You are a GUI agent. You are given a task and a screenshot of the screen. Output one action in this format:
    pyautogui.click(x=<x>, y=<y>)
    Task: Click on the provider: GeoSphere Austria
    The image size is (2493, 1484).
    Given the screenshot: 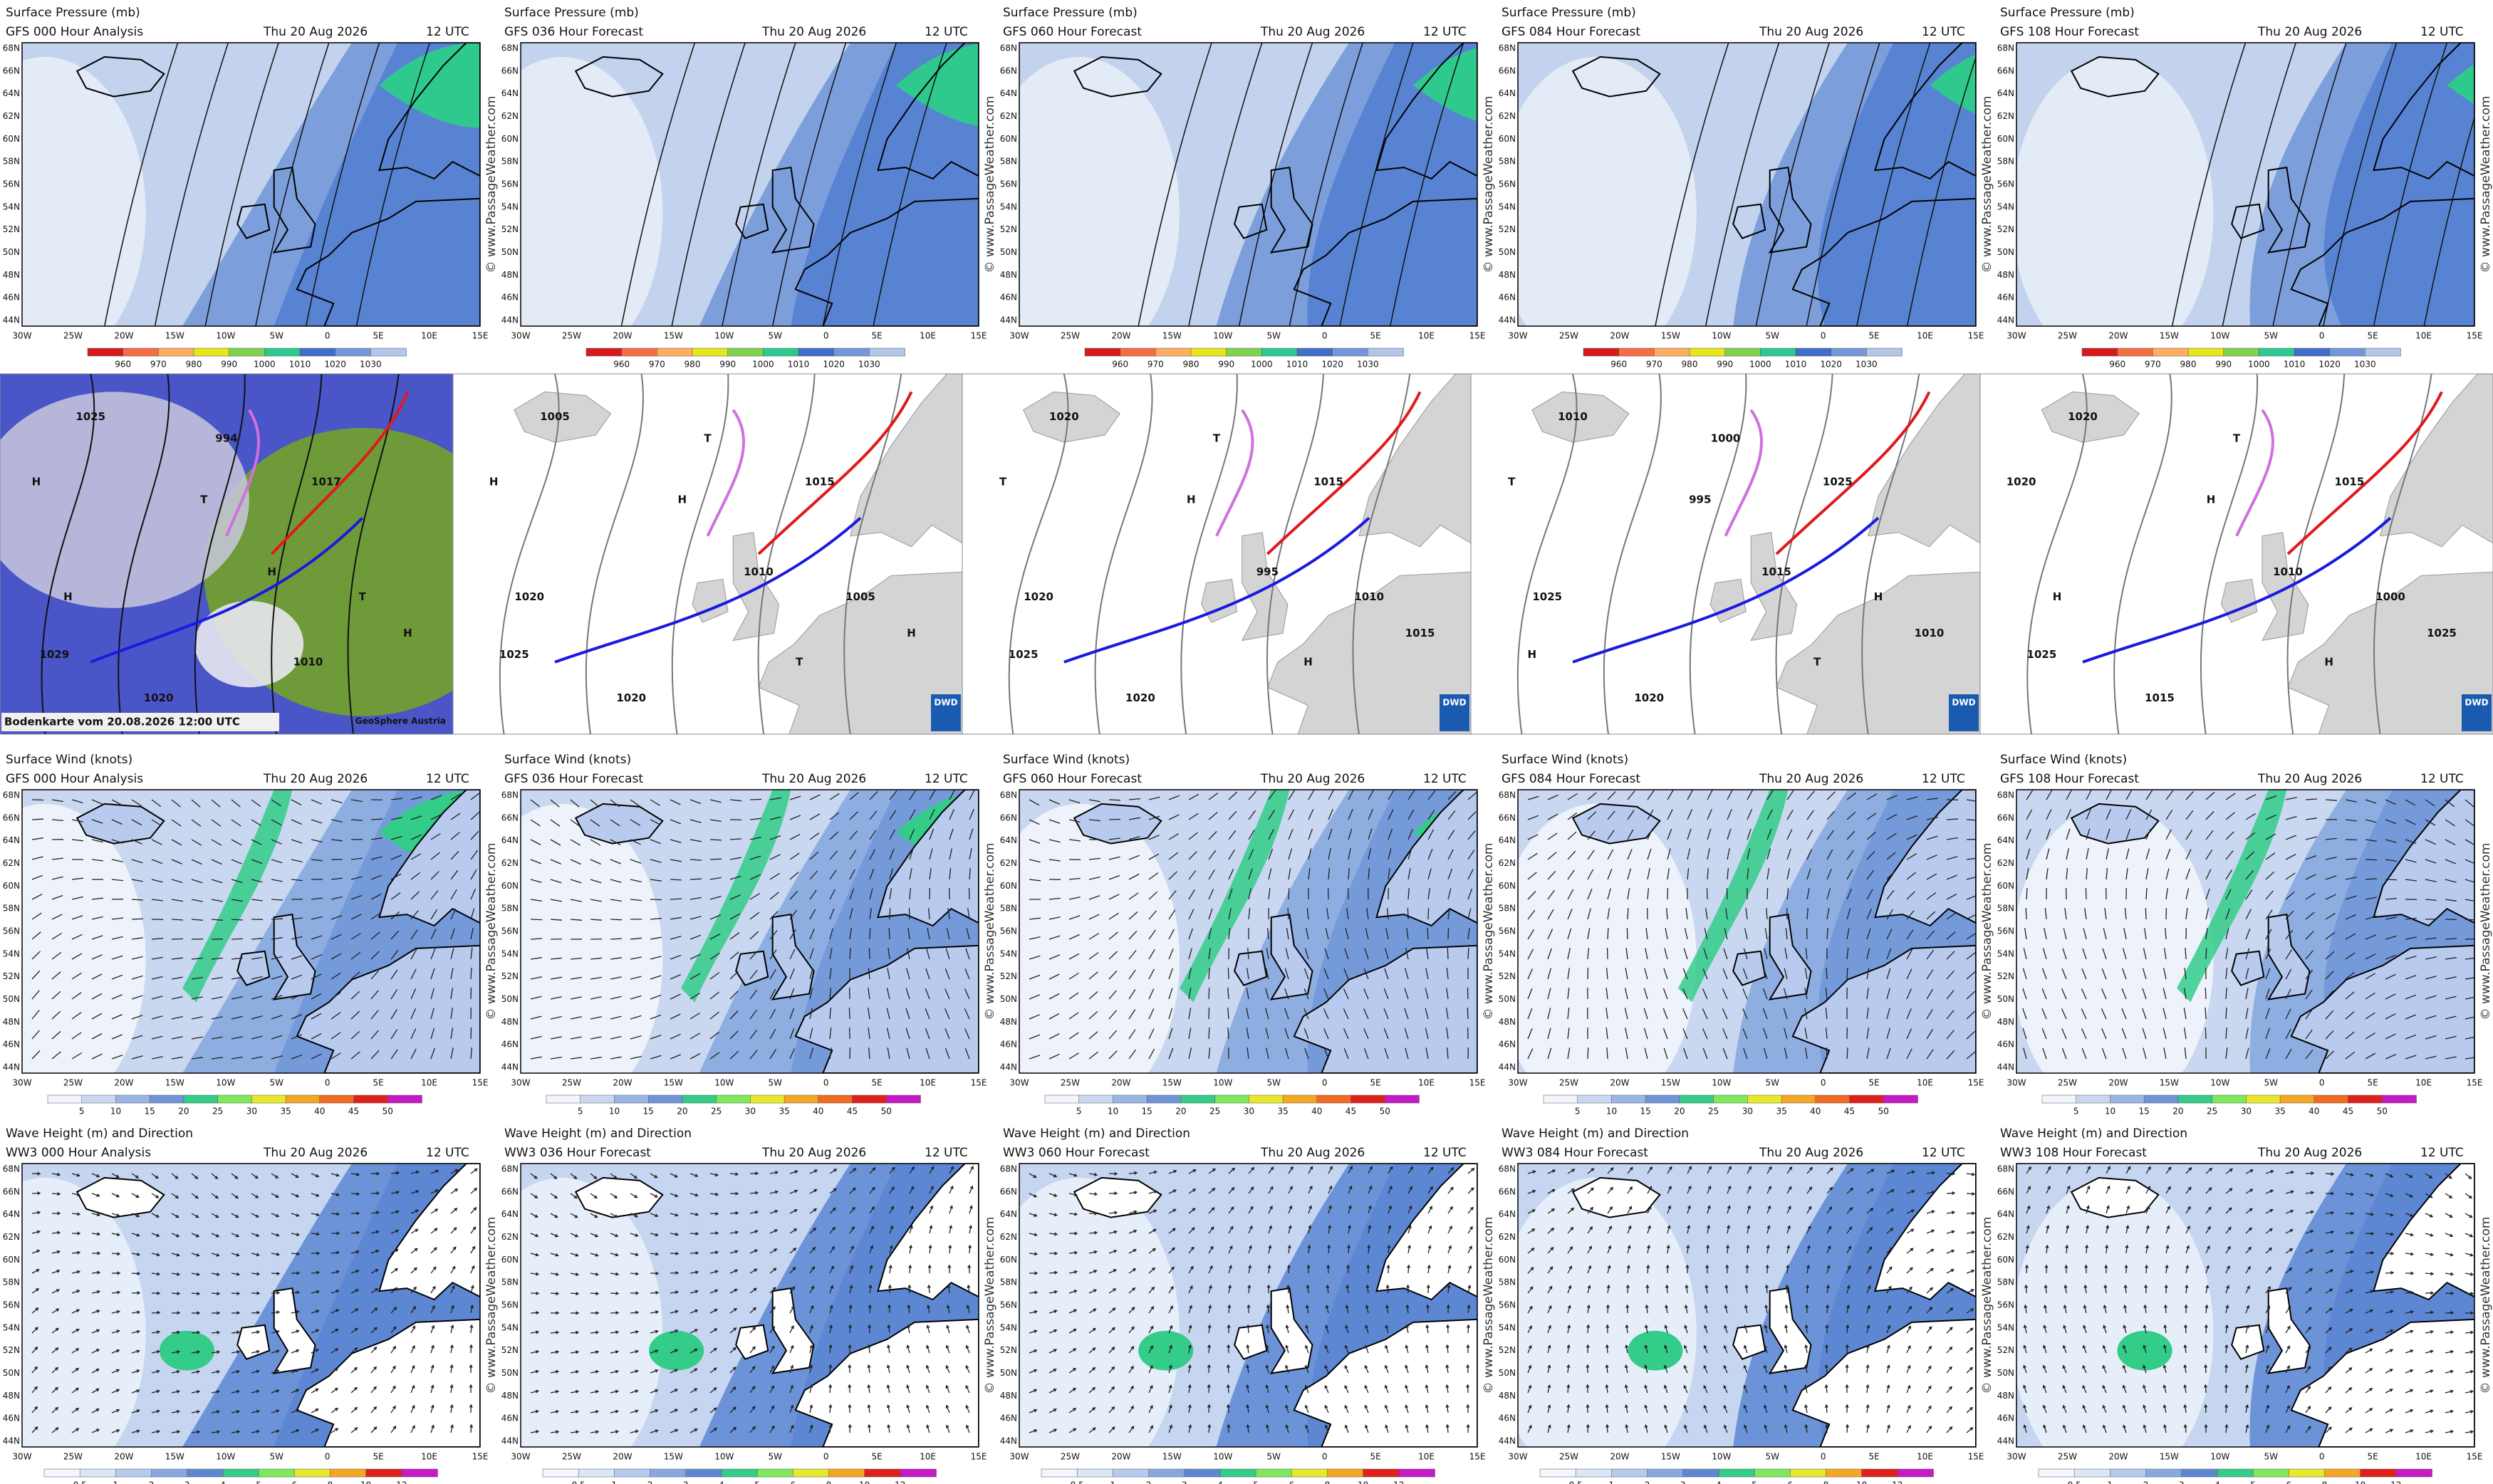 What is the action you would take?
    pyautogui.click(x=401, y=721)
    